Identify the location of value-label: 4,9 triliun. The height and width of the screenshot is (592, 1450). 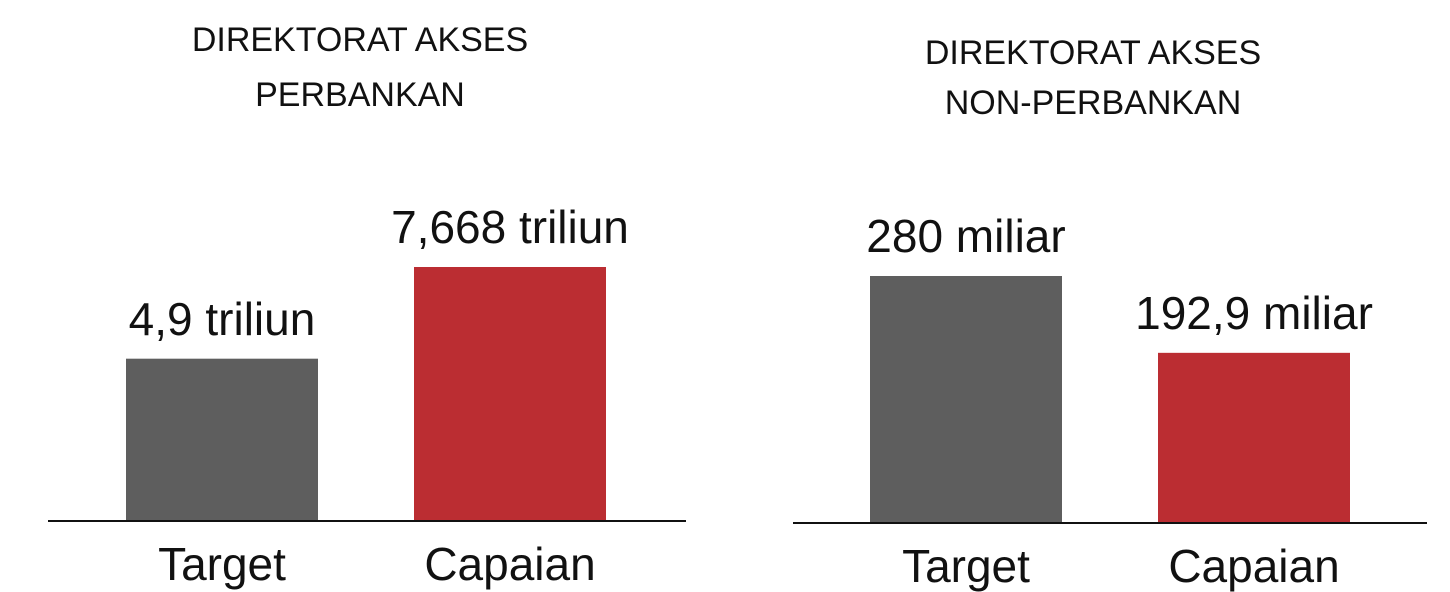
(222, 319).